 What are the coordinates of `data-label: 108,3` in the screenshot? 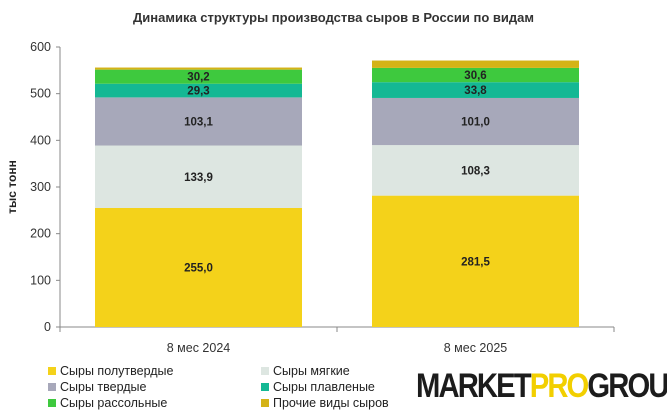 It's located at (475, 171).